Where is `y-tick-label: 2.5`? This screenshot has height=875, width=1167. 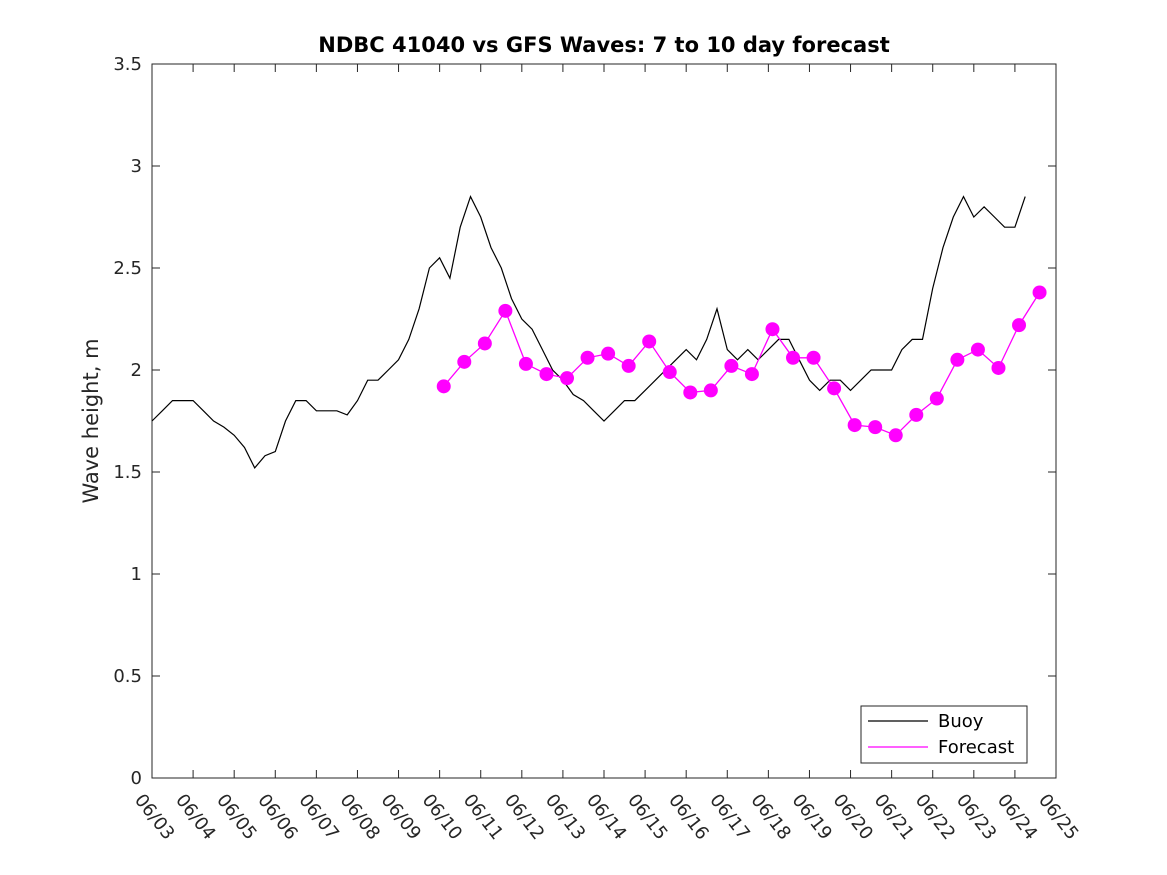
y-tick-label: 2.5 is located at coordinates (127, 268).